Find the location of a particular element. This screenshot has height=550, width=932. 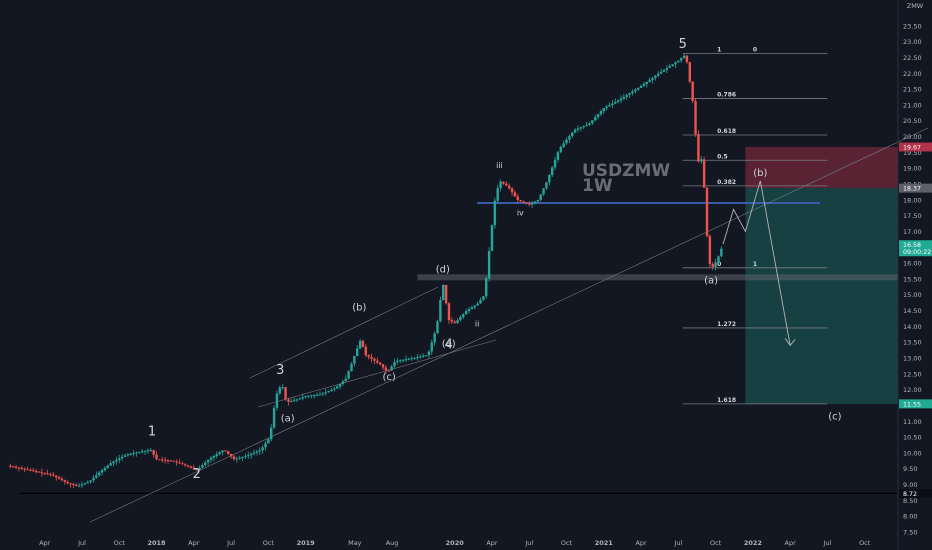

price-badge-label: 16.58 is located at coordinates (912, 245).